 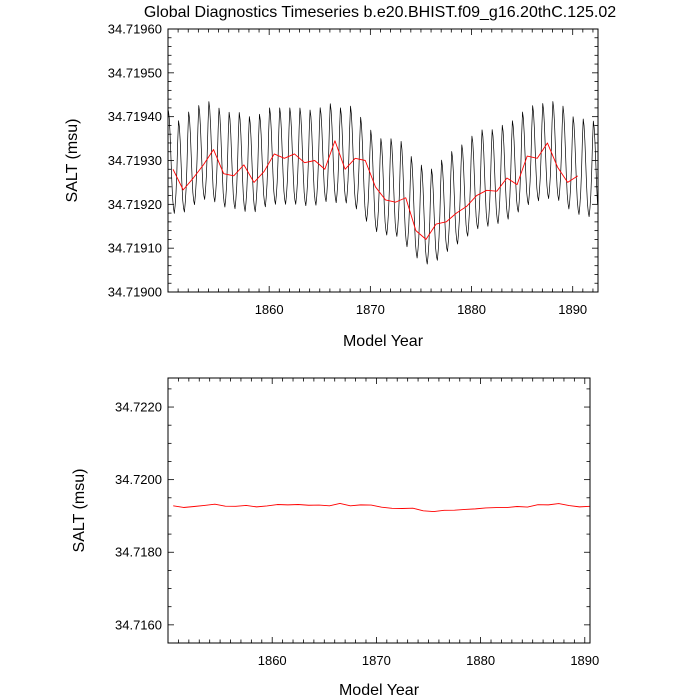 I want to click on bottom-plot-series, so click(x=381, y=507).